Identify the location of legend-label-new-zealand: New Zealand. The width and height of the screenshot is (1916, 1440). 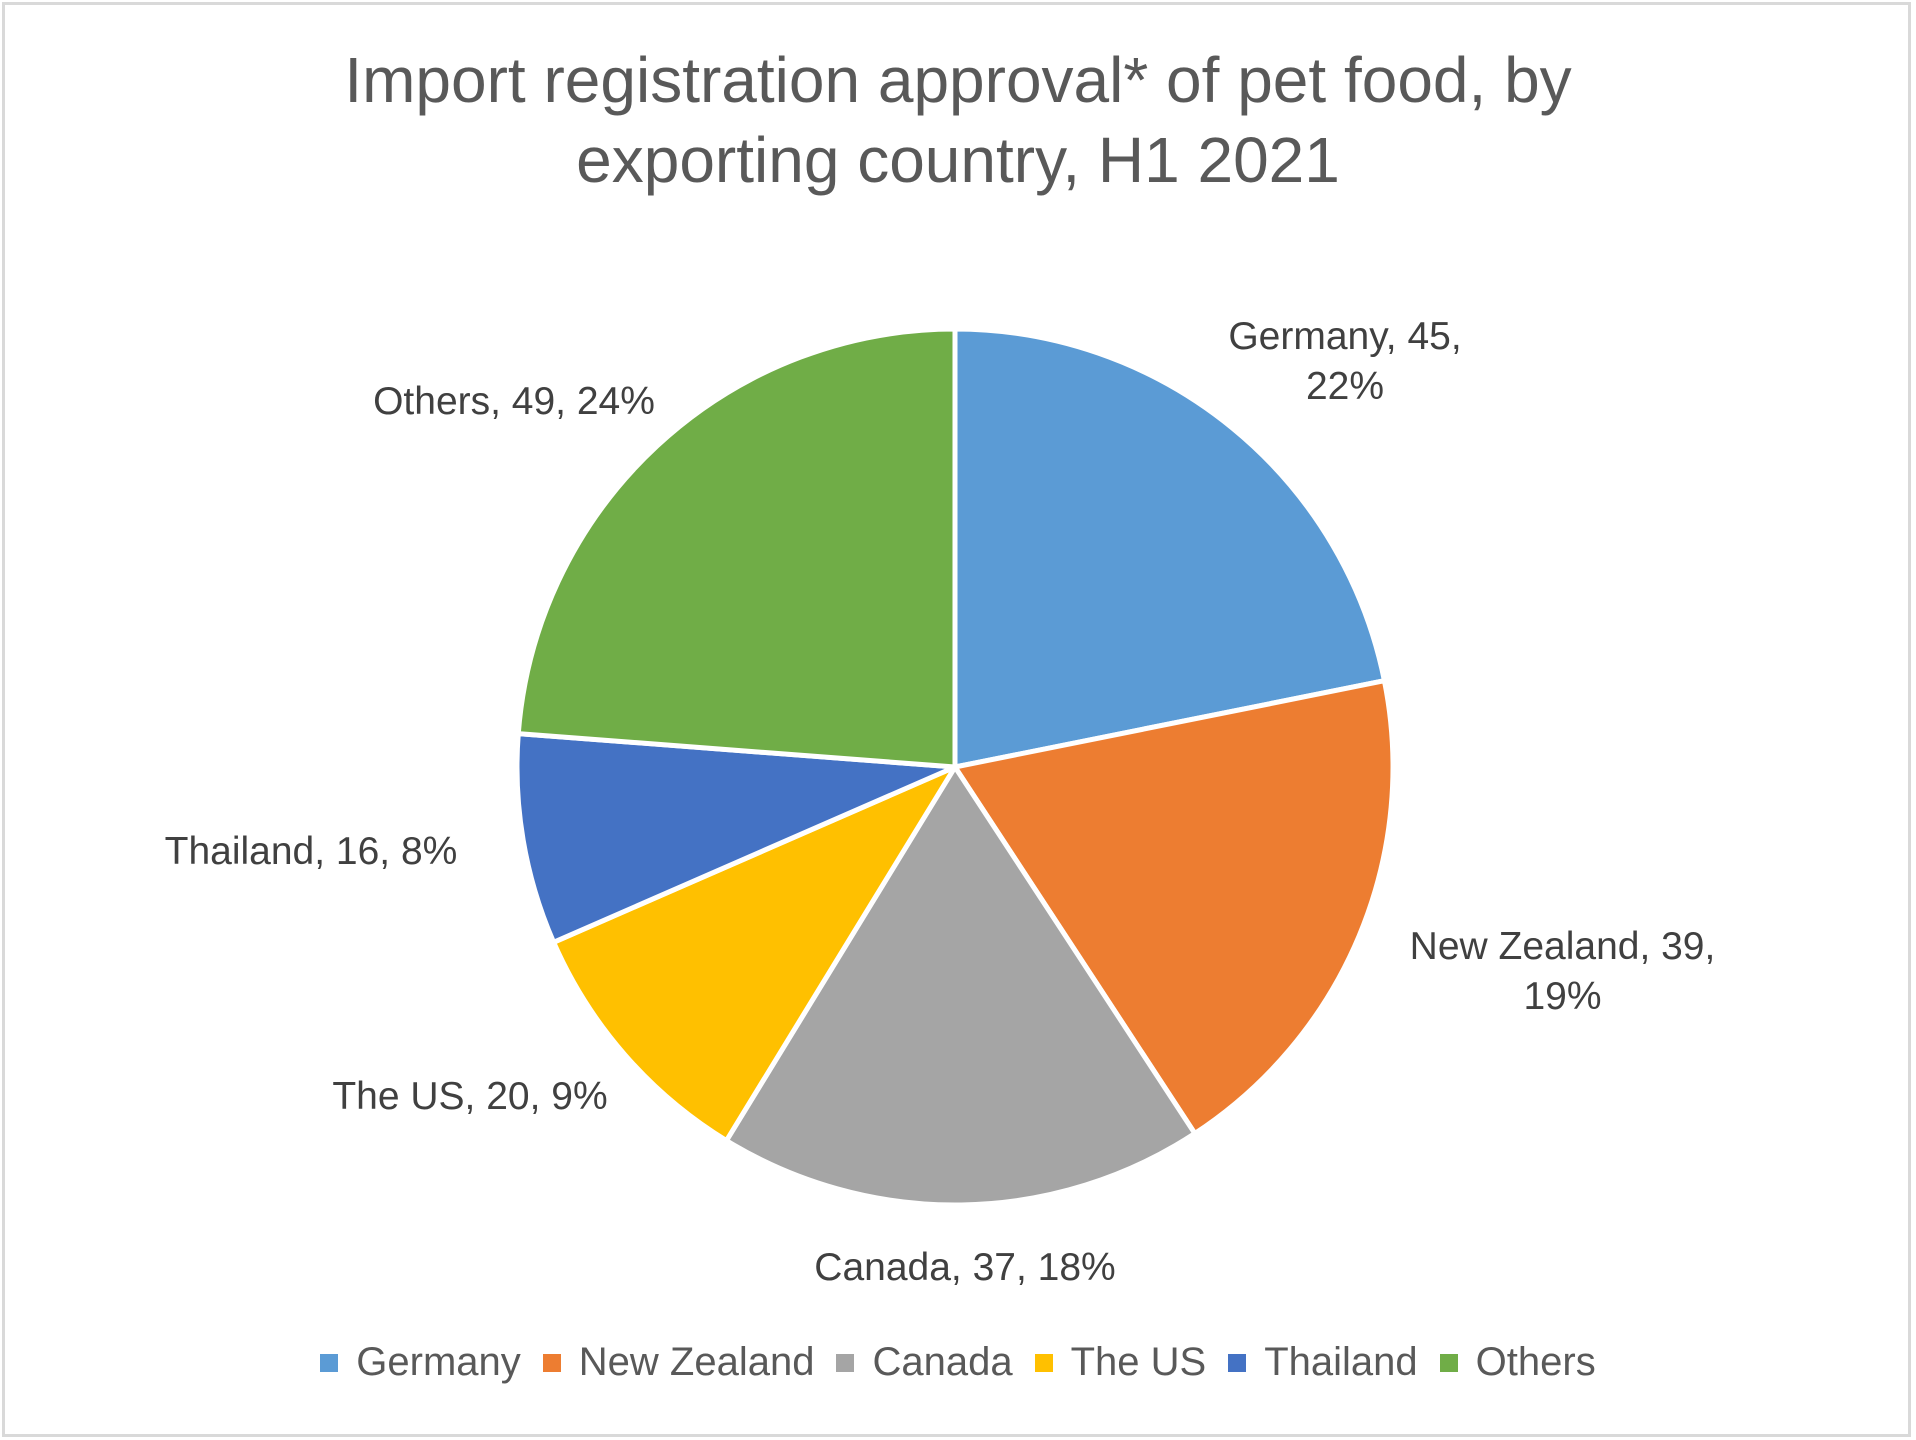
(696, 1362).